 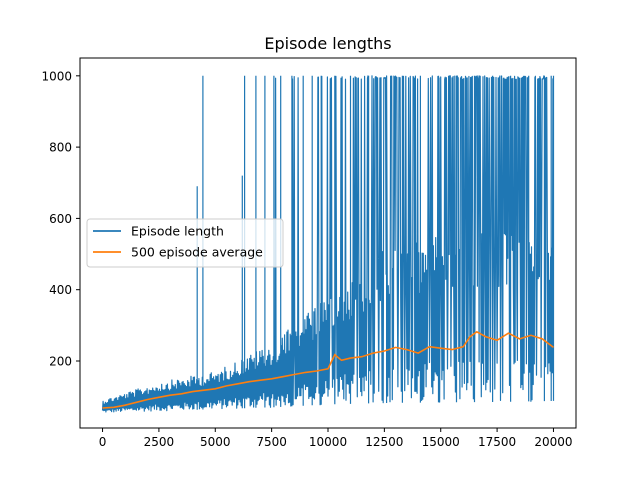 What do you see at coordinates (441, 442) in the screenshot?
I see `x-tick-label: 15000` at bounding box center [441, 442].